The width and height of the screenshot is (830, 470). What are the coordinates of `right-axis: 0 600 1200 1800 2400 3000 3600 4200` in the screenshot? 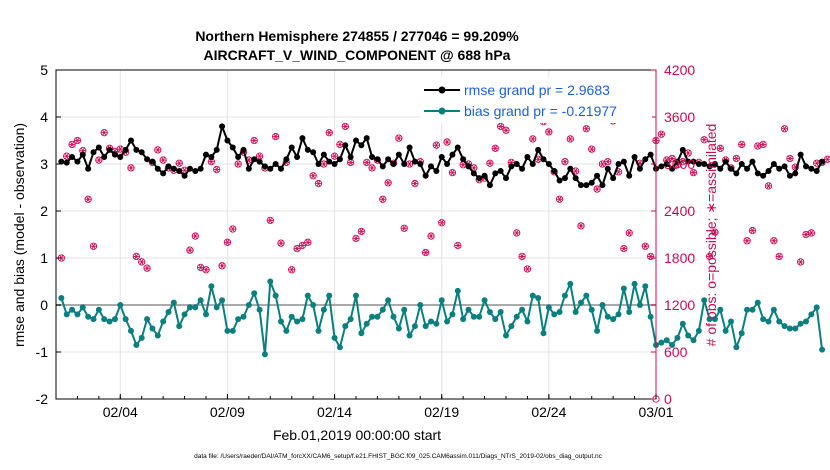 It's located at (673, 234).